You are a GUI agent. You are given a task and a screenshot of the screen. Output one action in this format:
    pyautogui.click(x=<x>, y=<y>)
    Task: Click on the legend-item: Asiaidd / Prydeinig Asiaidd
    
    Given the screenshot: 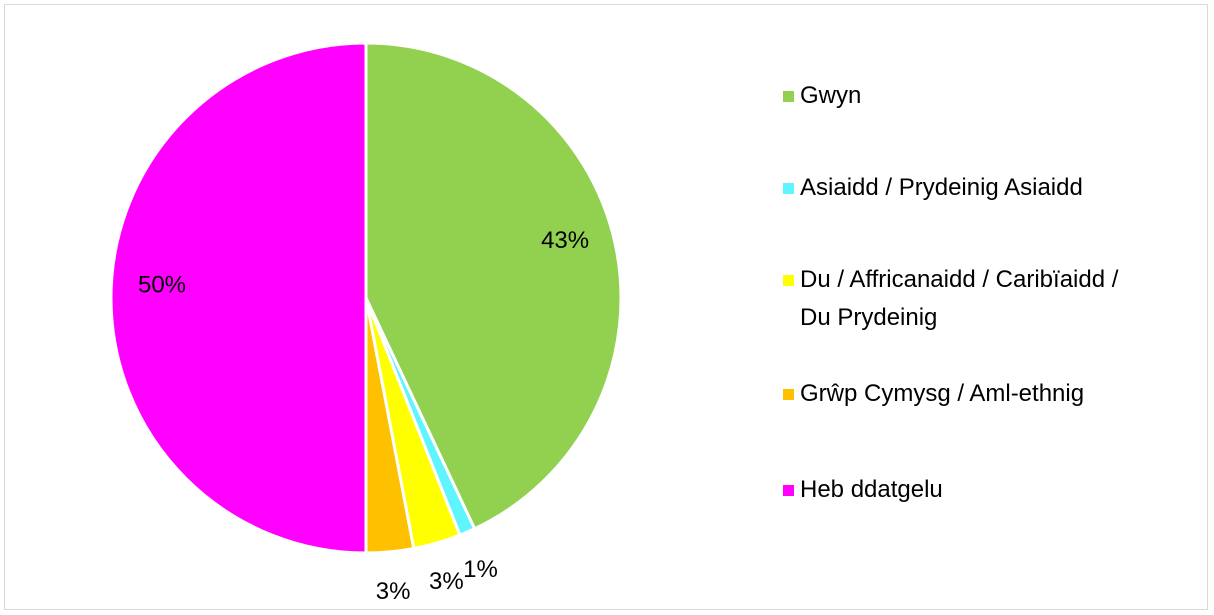 What is the action you would take?
    pyautogui.click(x=933, y=188)
    